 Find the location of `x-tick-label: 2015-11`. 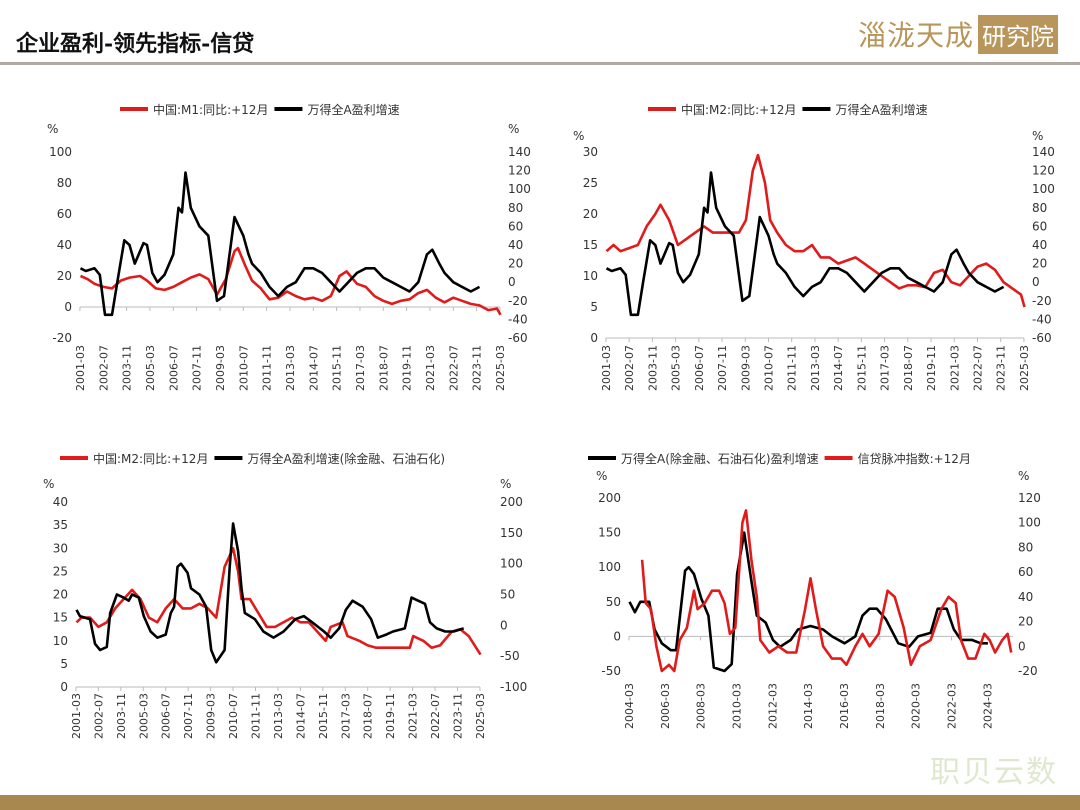

x-tick-label: 2015-11 is located at coordinates (323, 716).